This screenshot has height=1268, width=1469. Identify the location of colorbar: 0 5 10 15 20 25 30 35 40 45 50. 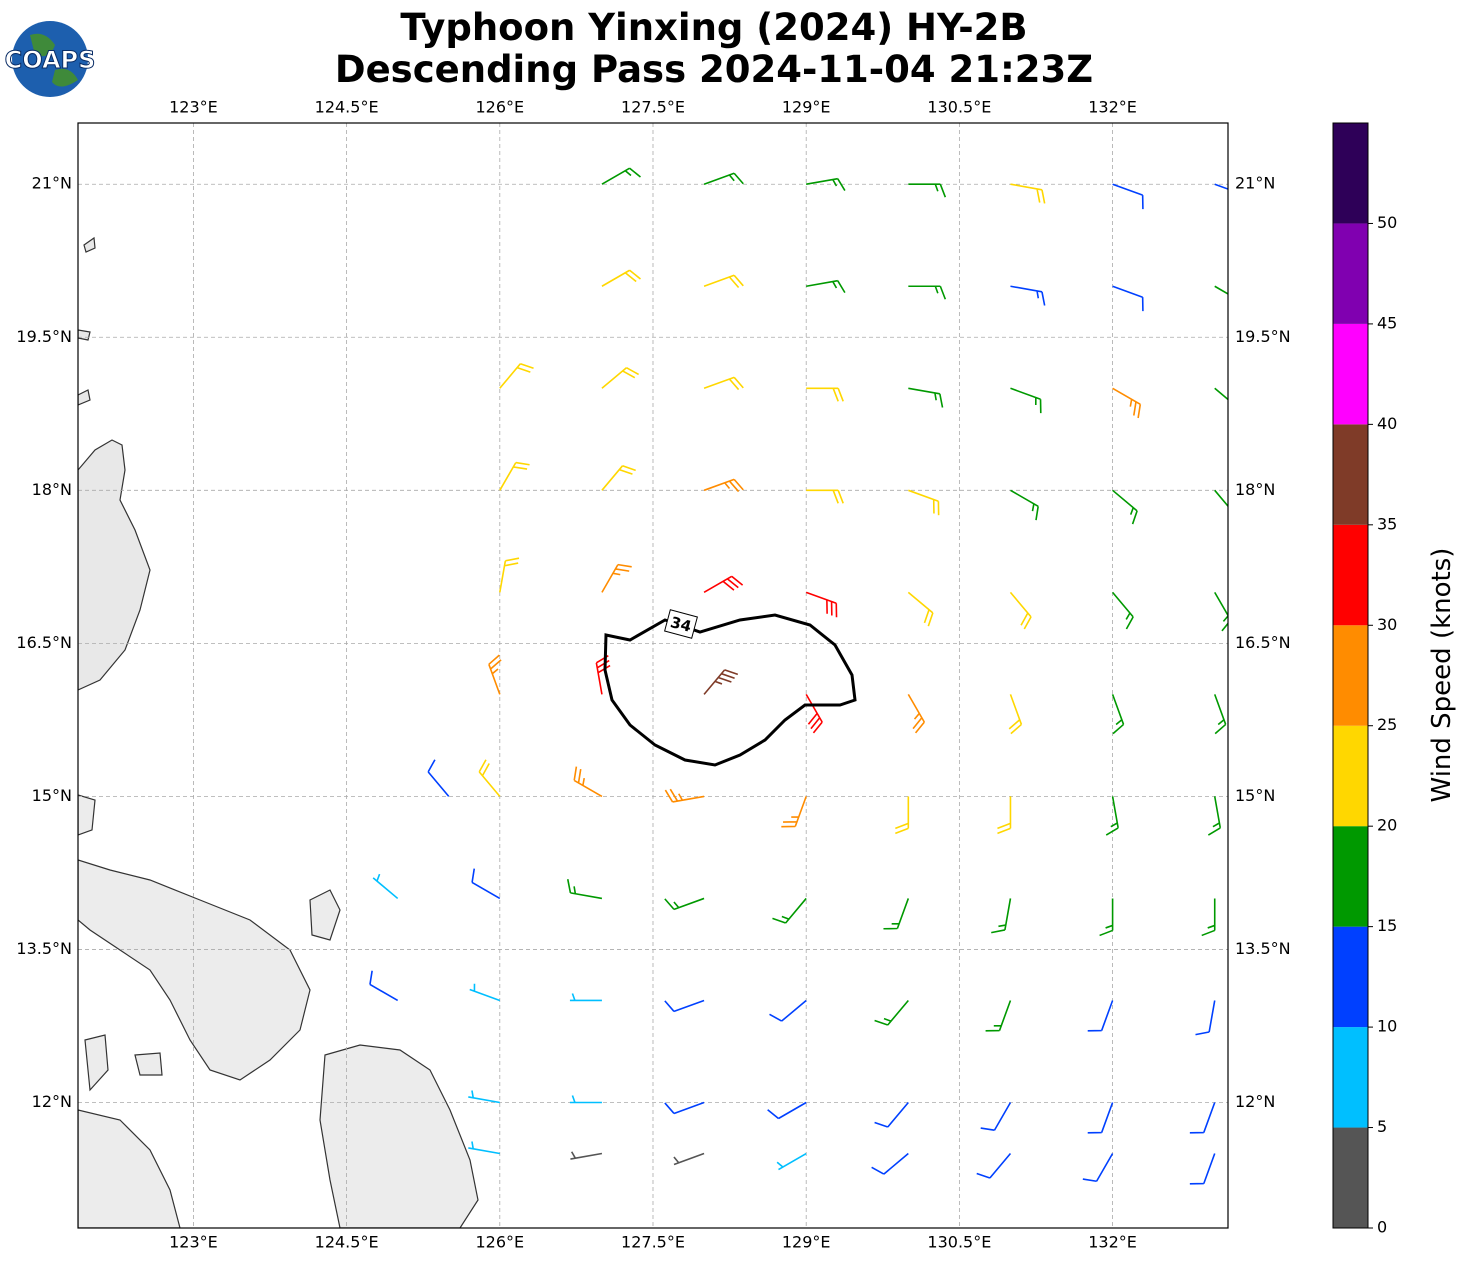
(1364, 679).